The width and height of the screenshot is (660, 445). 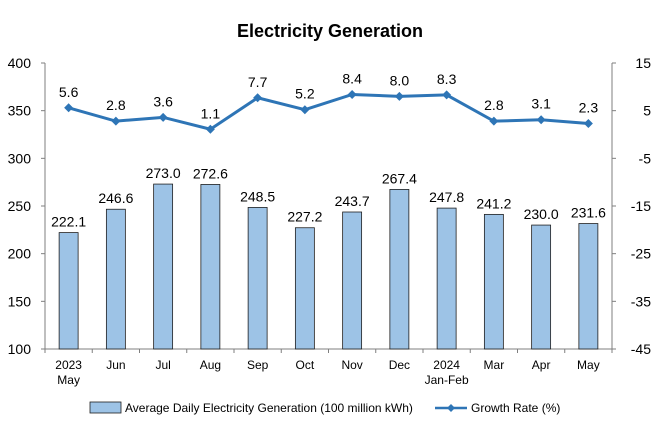 What do you see at coordinates (352, 201) in the screenshot?
I see `bar-data-label: 243.7` at bounding box center [352, 201].